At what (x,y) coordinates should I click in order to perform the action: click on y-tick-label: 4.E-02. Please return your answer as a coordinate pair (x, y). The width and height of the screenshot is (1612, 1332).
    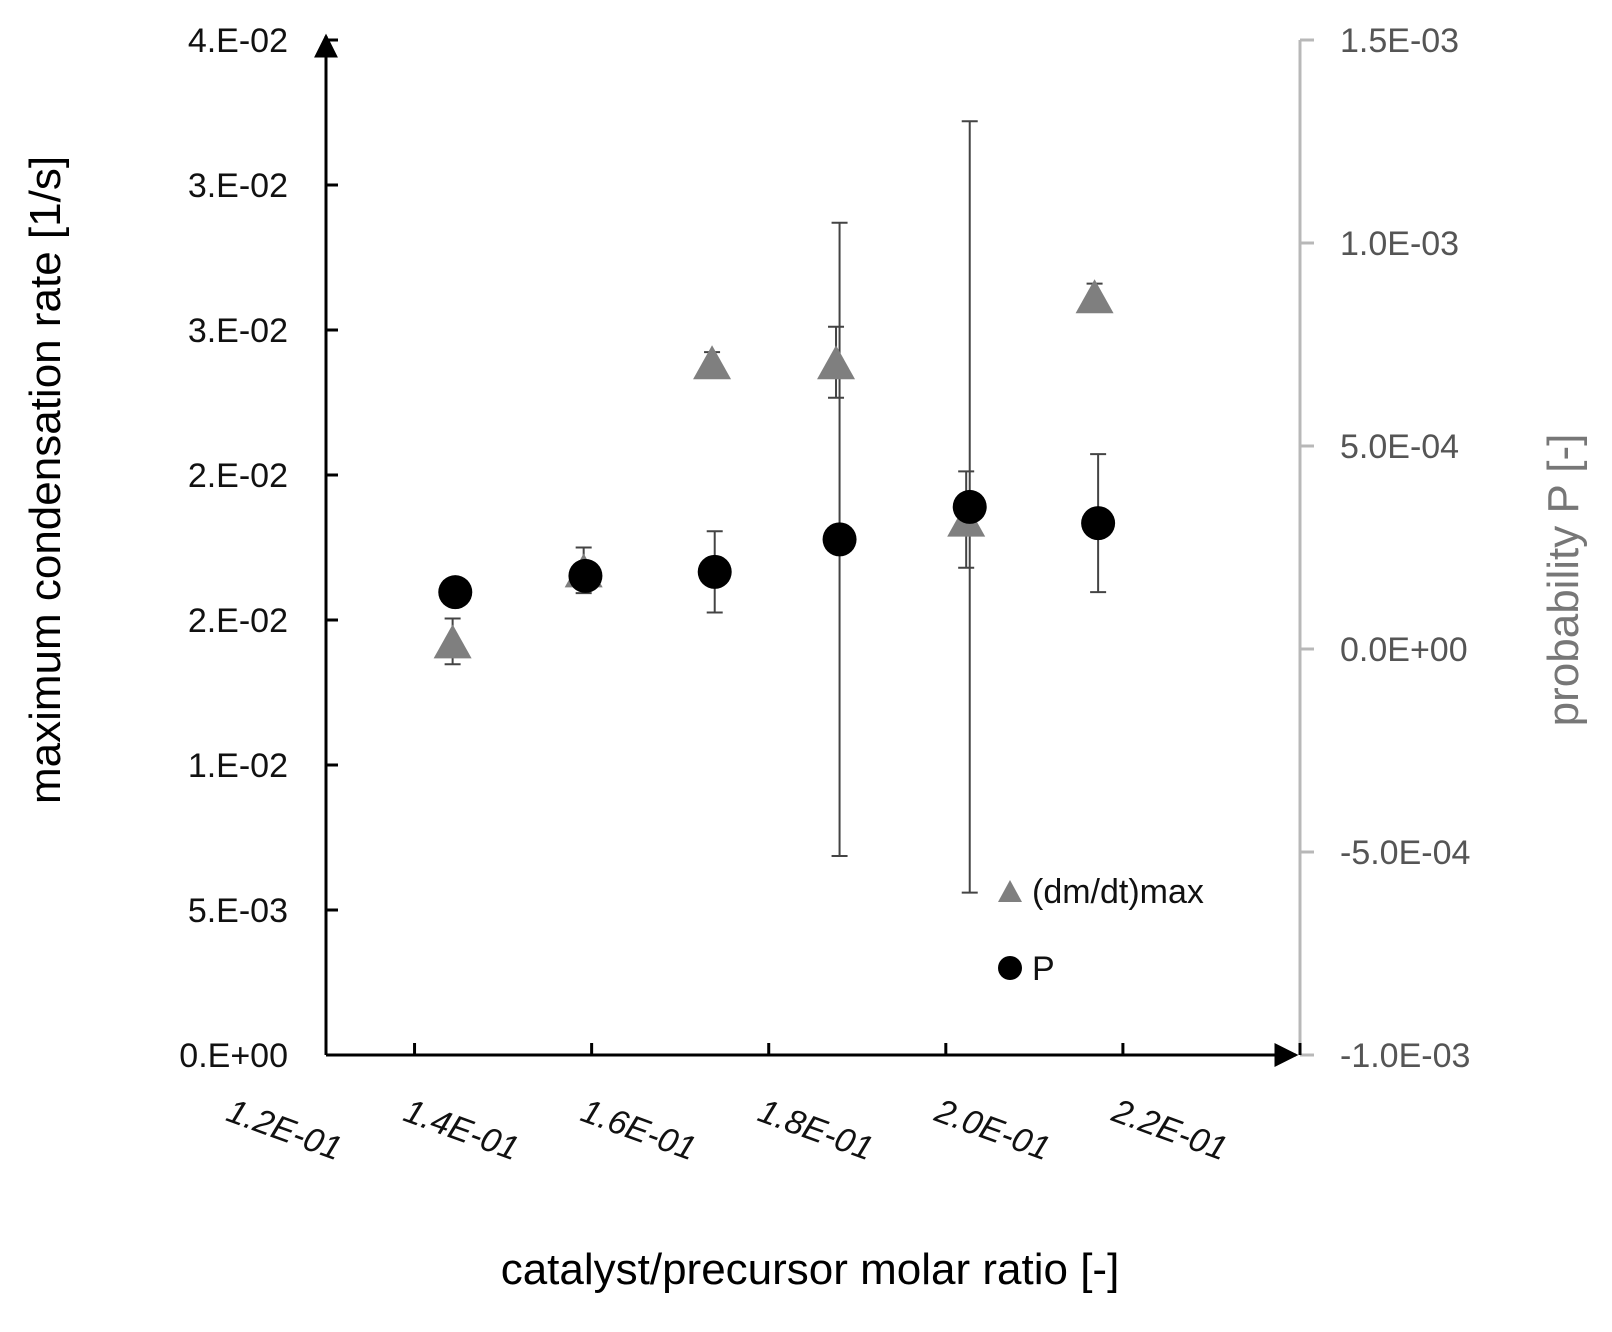
    Looking at the image, I should click on (238, 41).